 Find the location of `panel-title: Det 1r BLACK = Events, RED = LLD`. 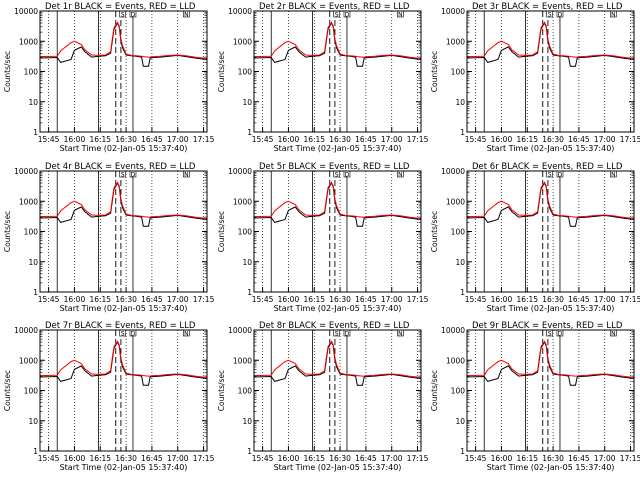

panel-title: Det 1r BLACK = Events, RED = LLD is located at coordinates (120, 7).